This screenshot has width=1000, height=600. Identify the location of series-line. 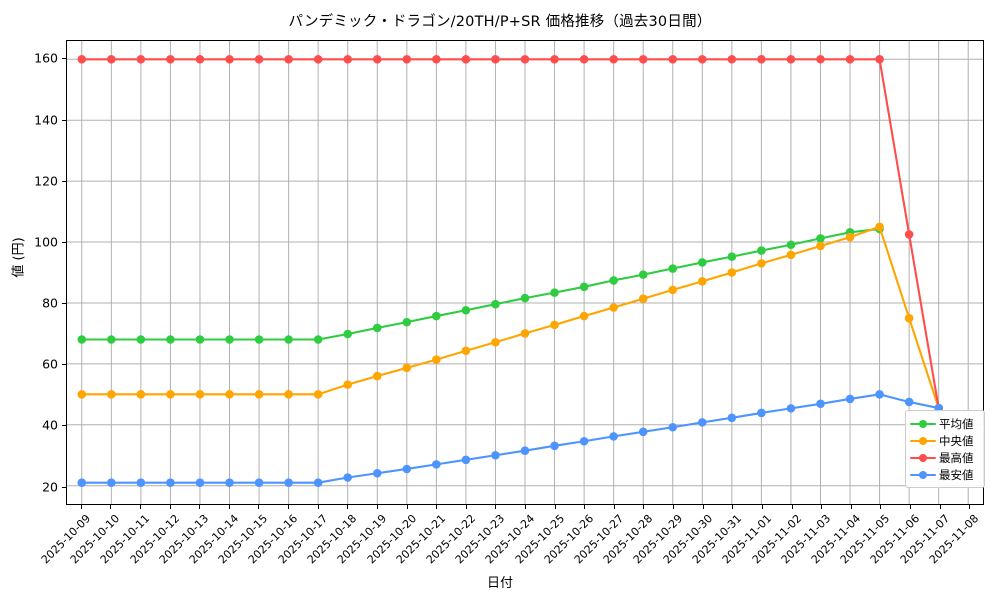
(510, 438).